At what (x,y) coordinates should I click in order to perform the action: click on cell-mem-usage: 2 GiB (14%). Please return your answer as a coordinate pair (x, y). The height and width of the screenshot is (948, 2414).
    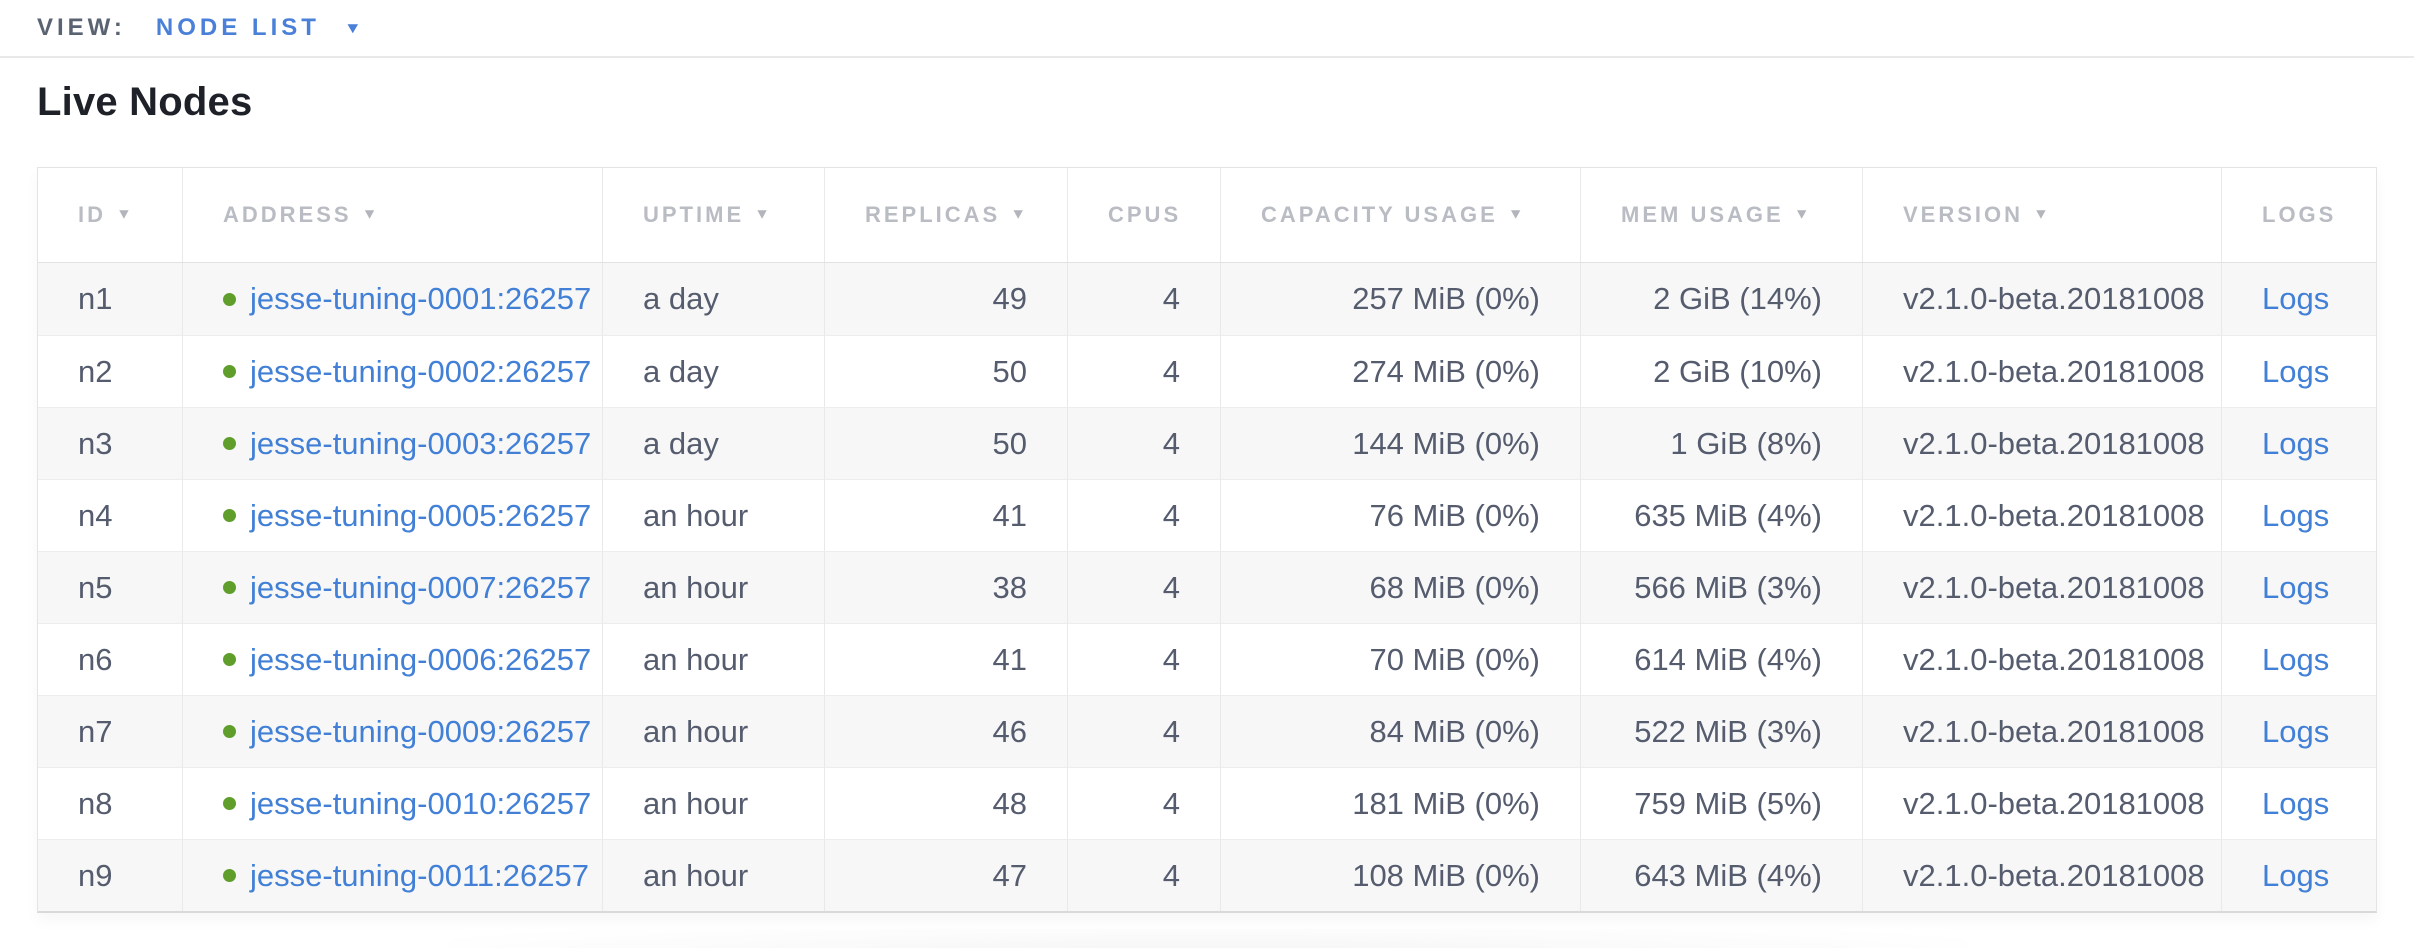
    Looking at the image, I should click on (1722, 299).